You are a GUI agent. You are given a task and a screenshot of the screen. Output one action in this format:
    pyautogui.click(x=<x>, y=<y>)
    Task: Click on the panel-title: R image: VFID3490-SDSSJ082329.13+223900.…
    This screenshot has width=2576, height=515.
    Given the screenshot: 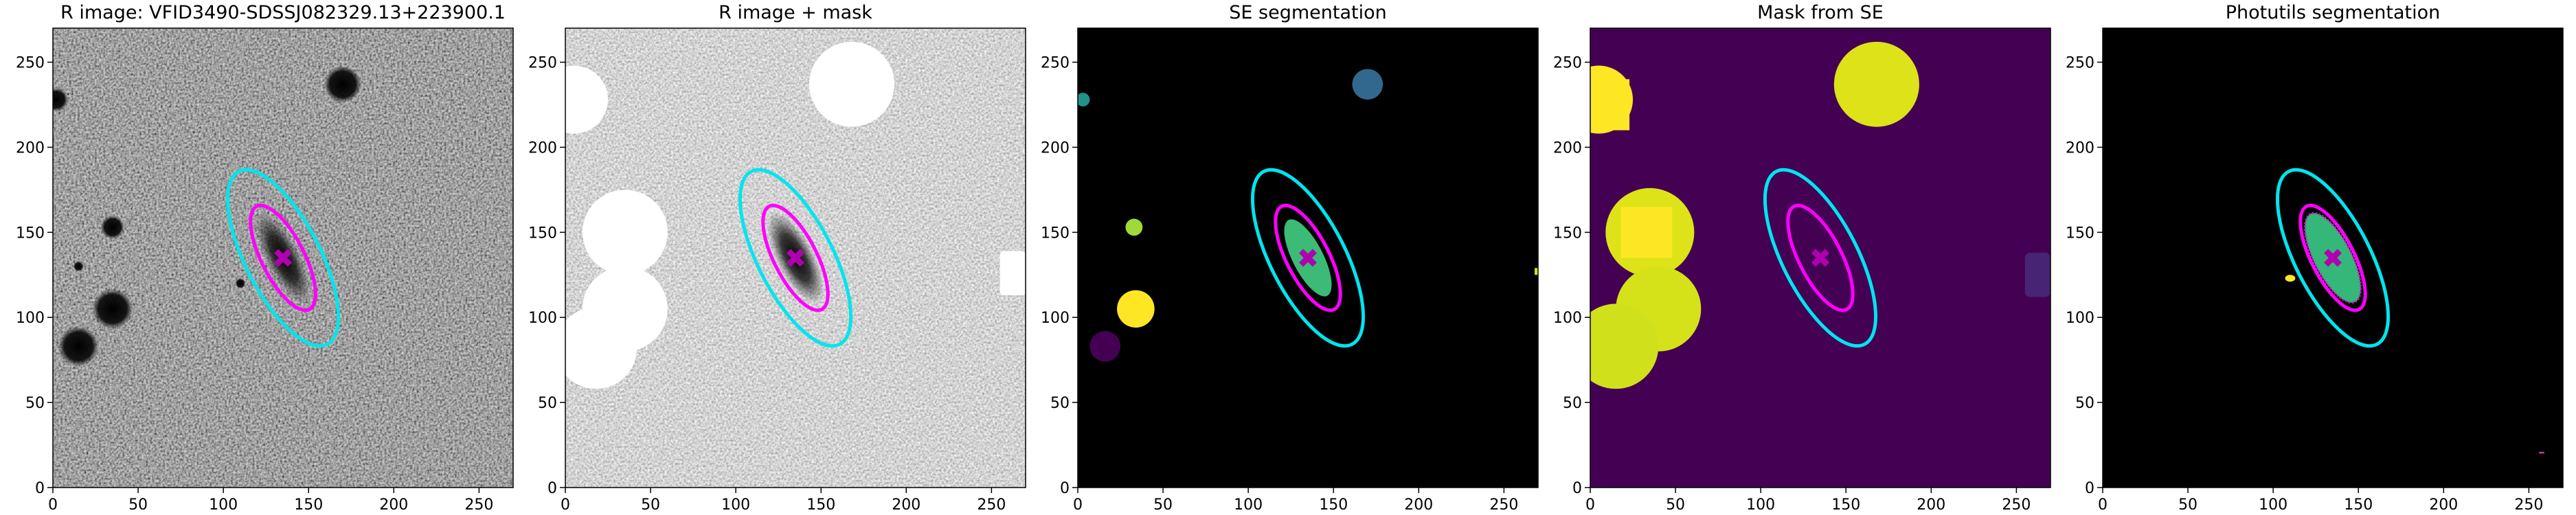 What is the action you would take?
    pyautogui.click(x=283, y=12)
    